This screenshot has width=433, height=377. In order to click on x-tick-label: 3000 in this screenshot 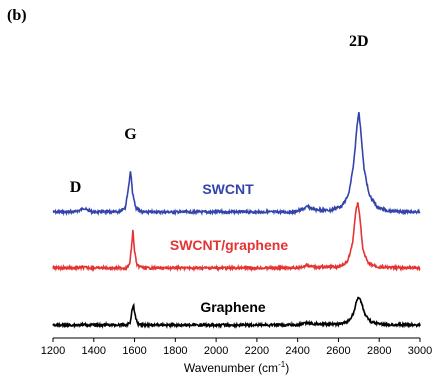, I will do `click(420, 351)`.